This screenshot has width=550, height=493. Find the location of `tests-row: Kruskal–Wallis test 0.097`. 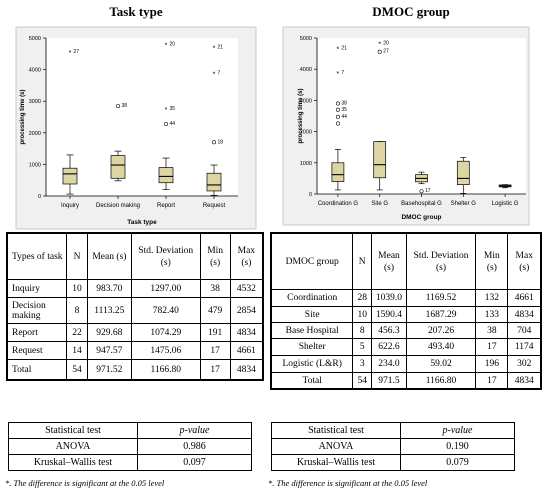

tests-row: Kruskal–Wallis test 0.097 is located at coordinates (130, 462).